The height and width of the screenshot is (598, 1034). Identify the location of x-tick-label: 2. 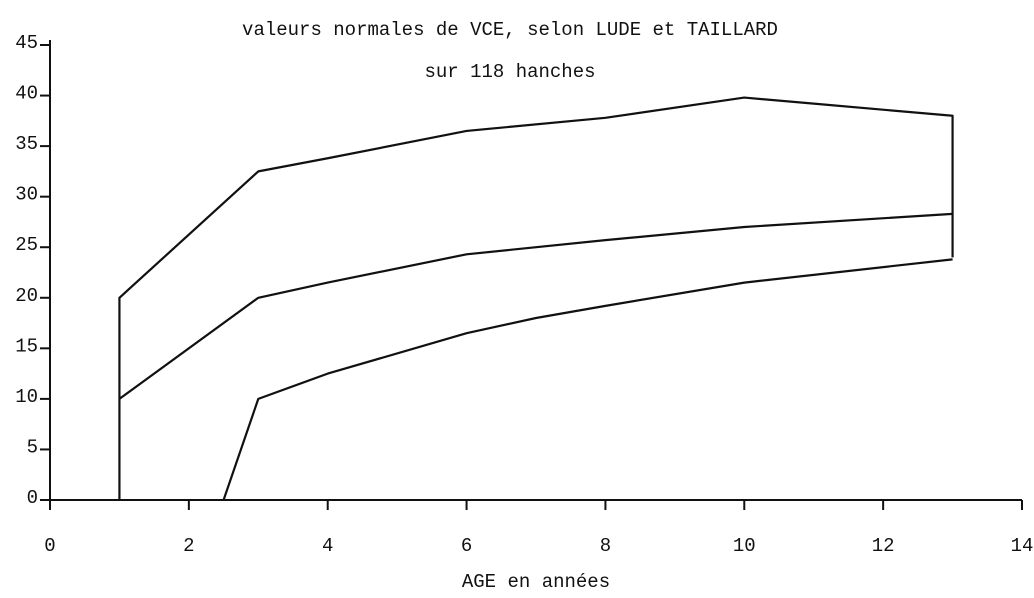
(188, 546).